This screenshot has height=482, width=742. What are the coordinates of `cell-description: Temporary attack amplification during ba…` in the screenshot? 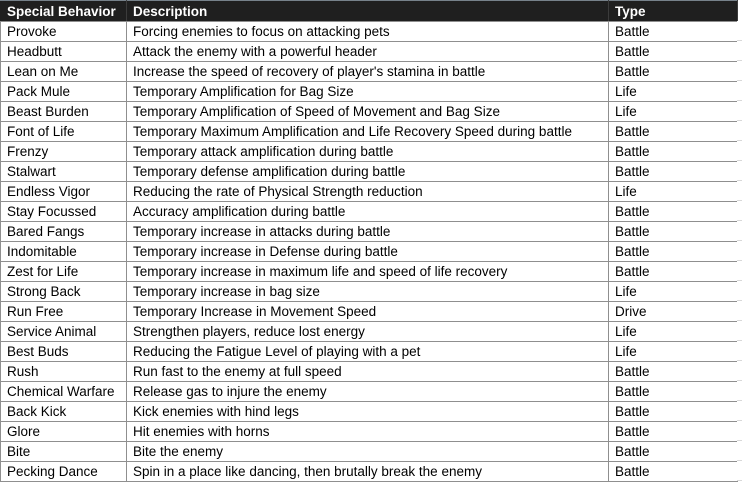 It's located at (367, 151).